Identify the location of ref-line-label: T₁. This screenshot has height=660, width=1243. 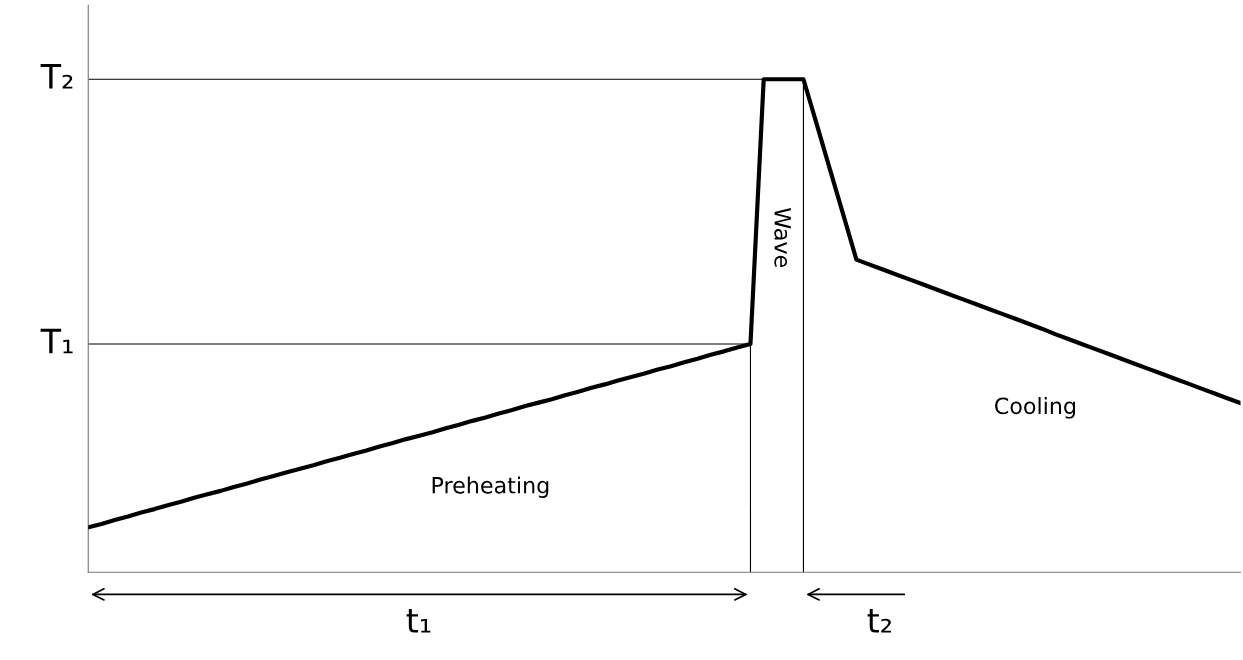
(56, 341).